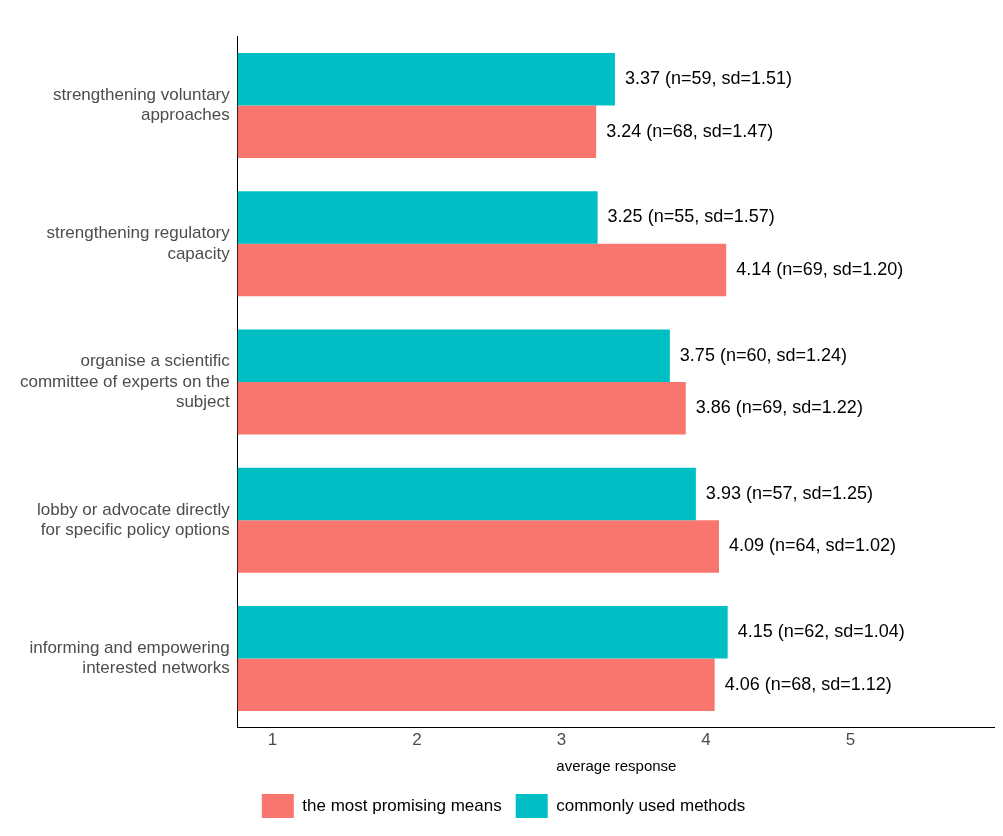  What do you see at coordinates (129, 657) in the screenshot?
I see `y-tick-label: informing and empowering interested networks` at bounding box center [129, 657].